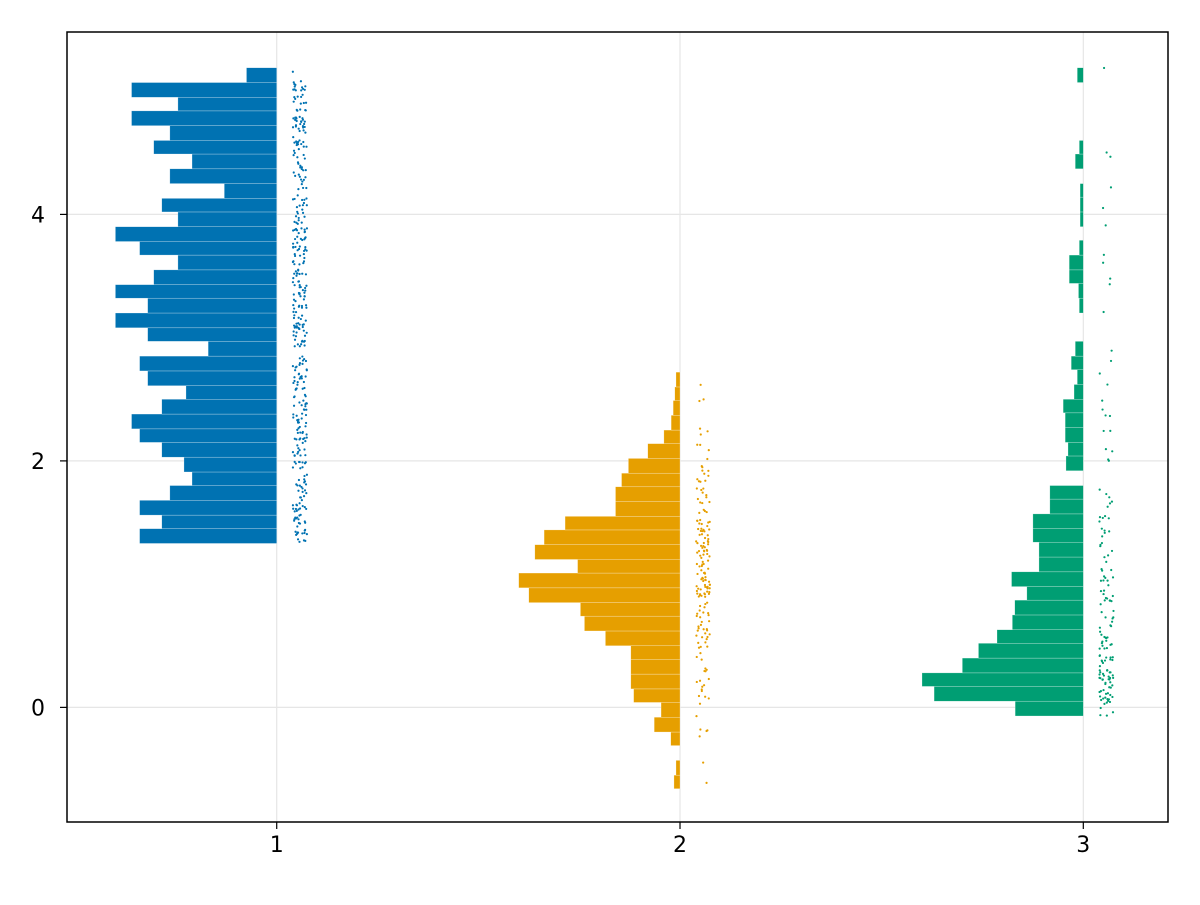 The width and height of the screenshot is (1200, 905). What do you see at coordinates (1083, 845) in the screenshot?
I see `x-tick-label: 3` at bounding box center [1083, 845].